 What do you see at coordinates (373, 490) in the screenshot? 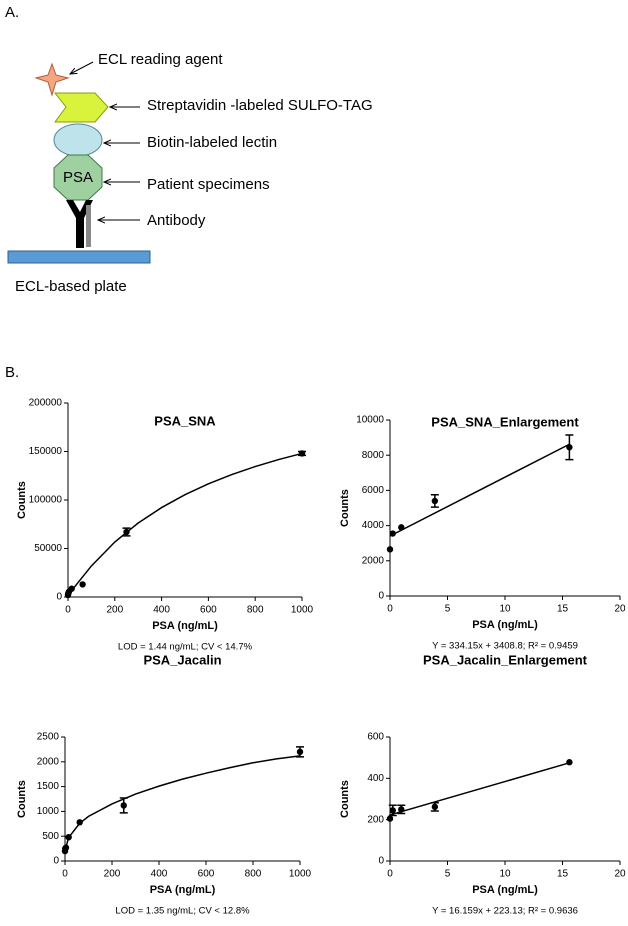
I see `y-tick-label: 6000` at bounding box center [373, 490].